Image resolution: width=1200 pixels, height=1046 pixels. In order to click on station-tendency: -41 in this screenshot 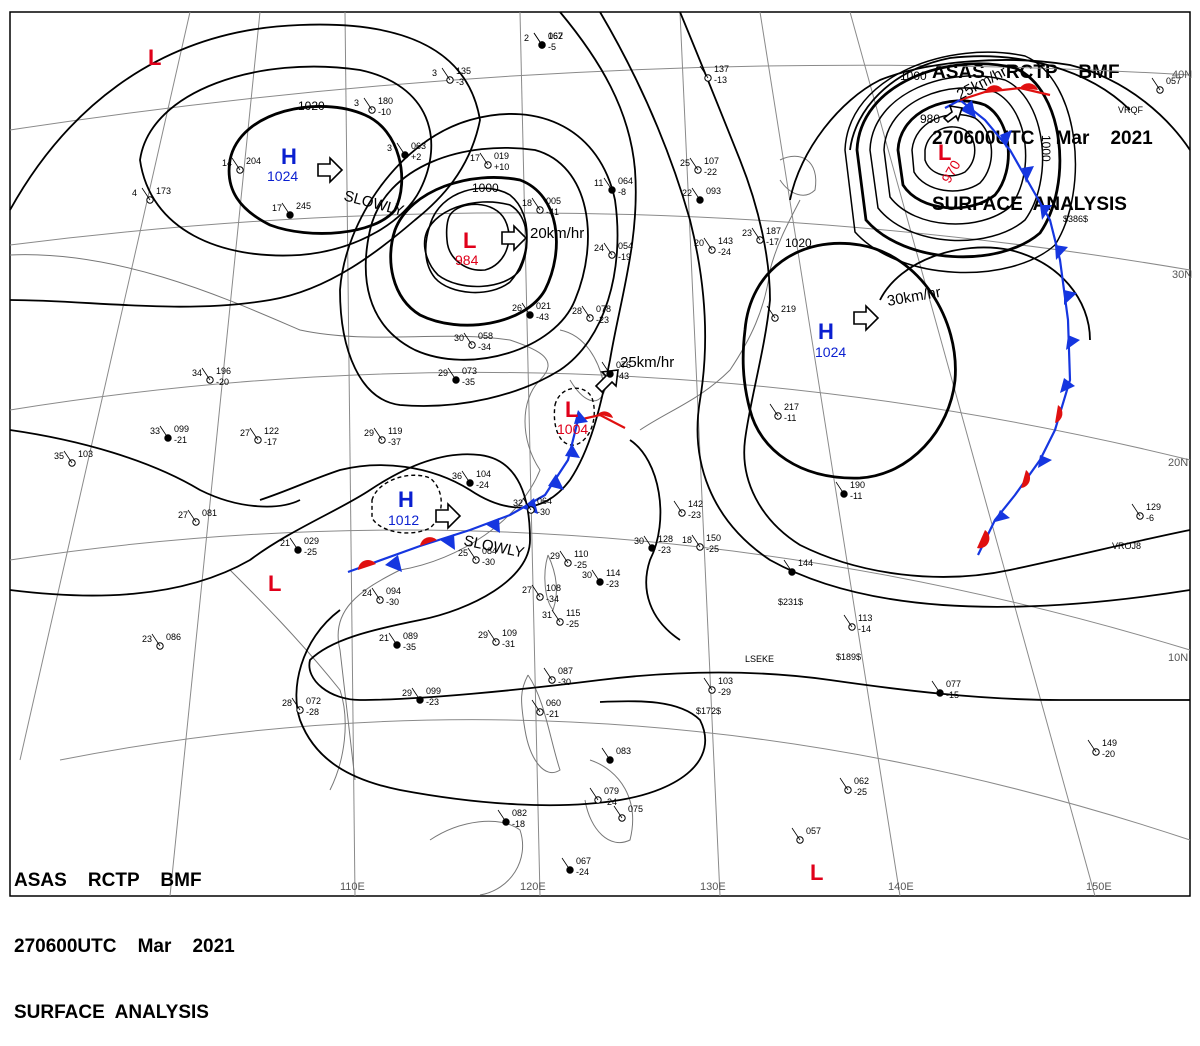, I will do `click(552, 212)`.